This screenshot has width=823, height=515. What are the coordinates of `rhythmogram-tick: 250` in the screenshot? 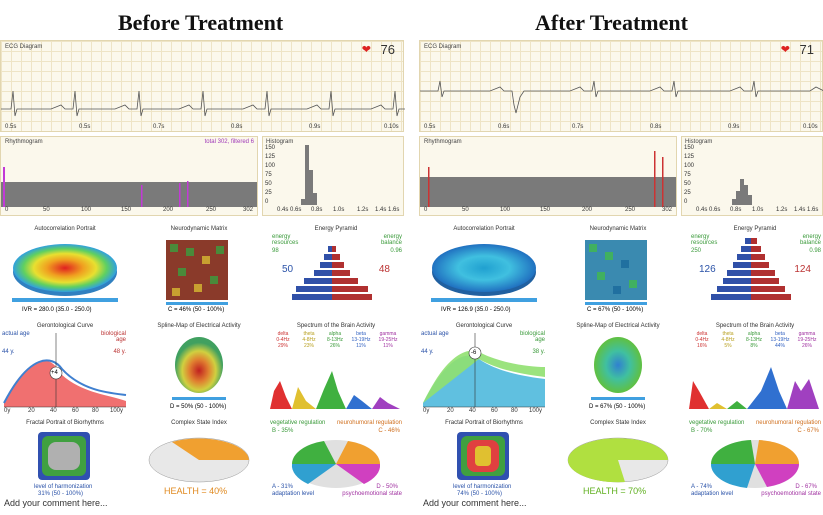 It's located at (630, 210).